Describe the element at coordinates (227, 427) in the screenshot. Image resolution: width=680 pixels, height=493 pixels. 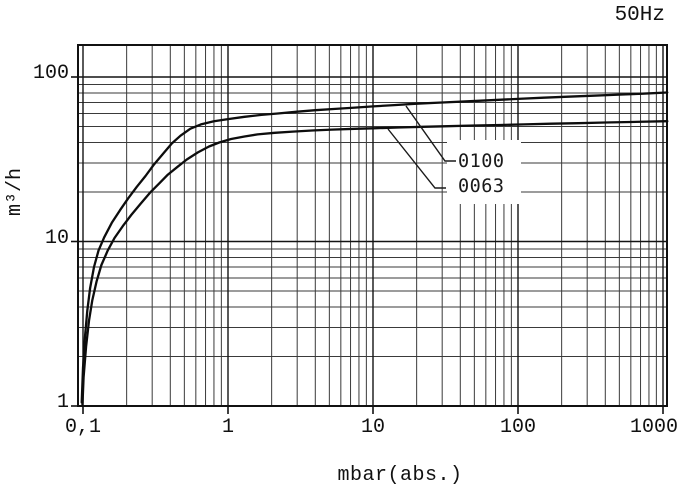
I see `x-tick-label-1: 1` at that location.